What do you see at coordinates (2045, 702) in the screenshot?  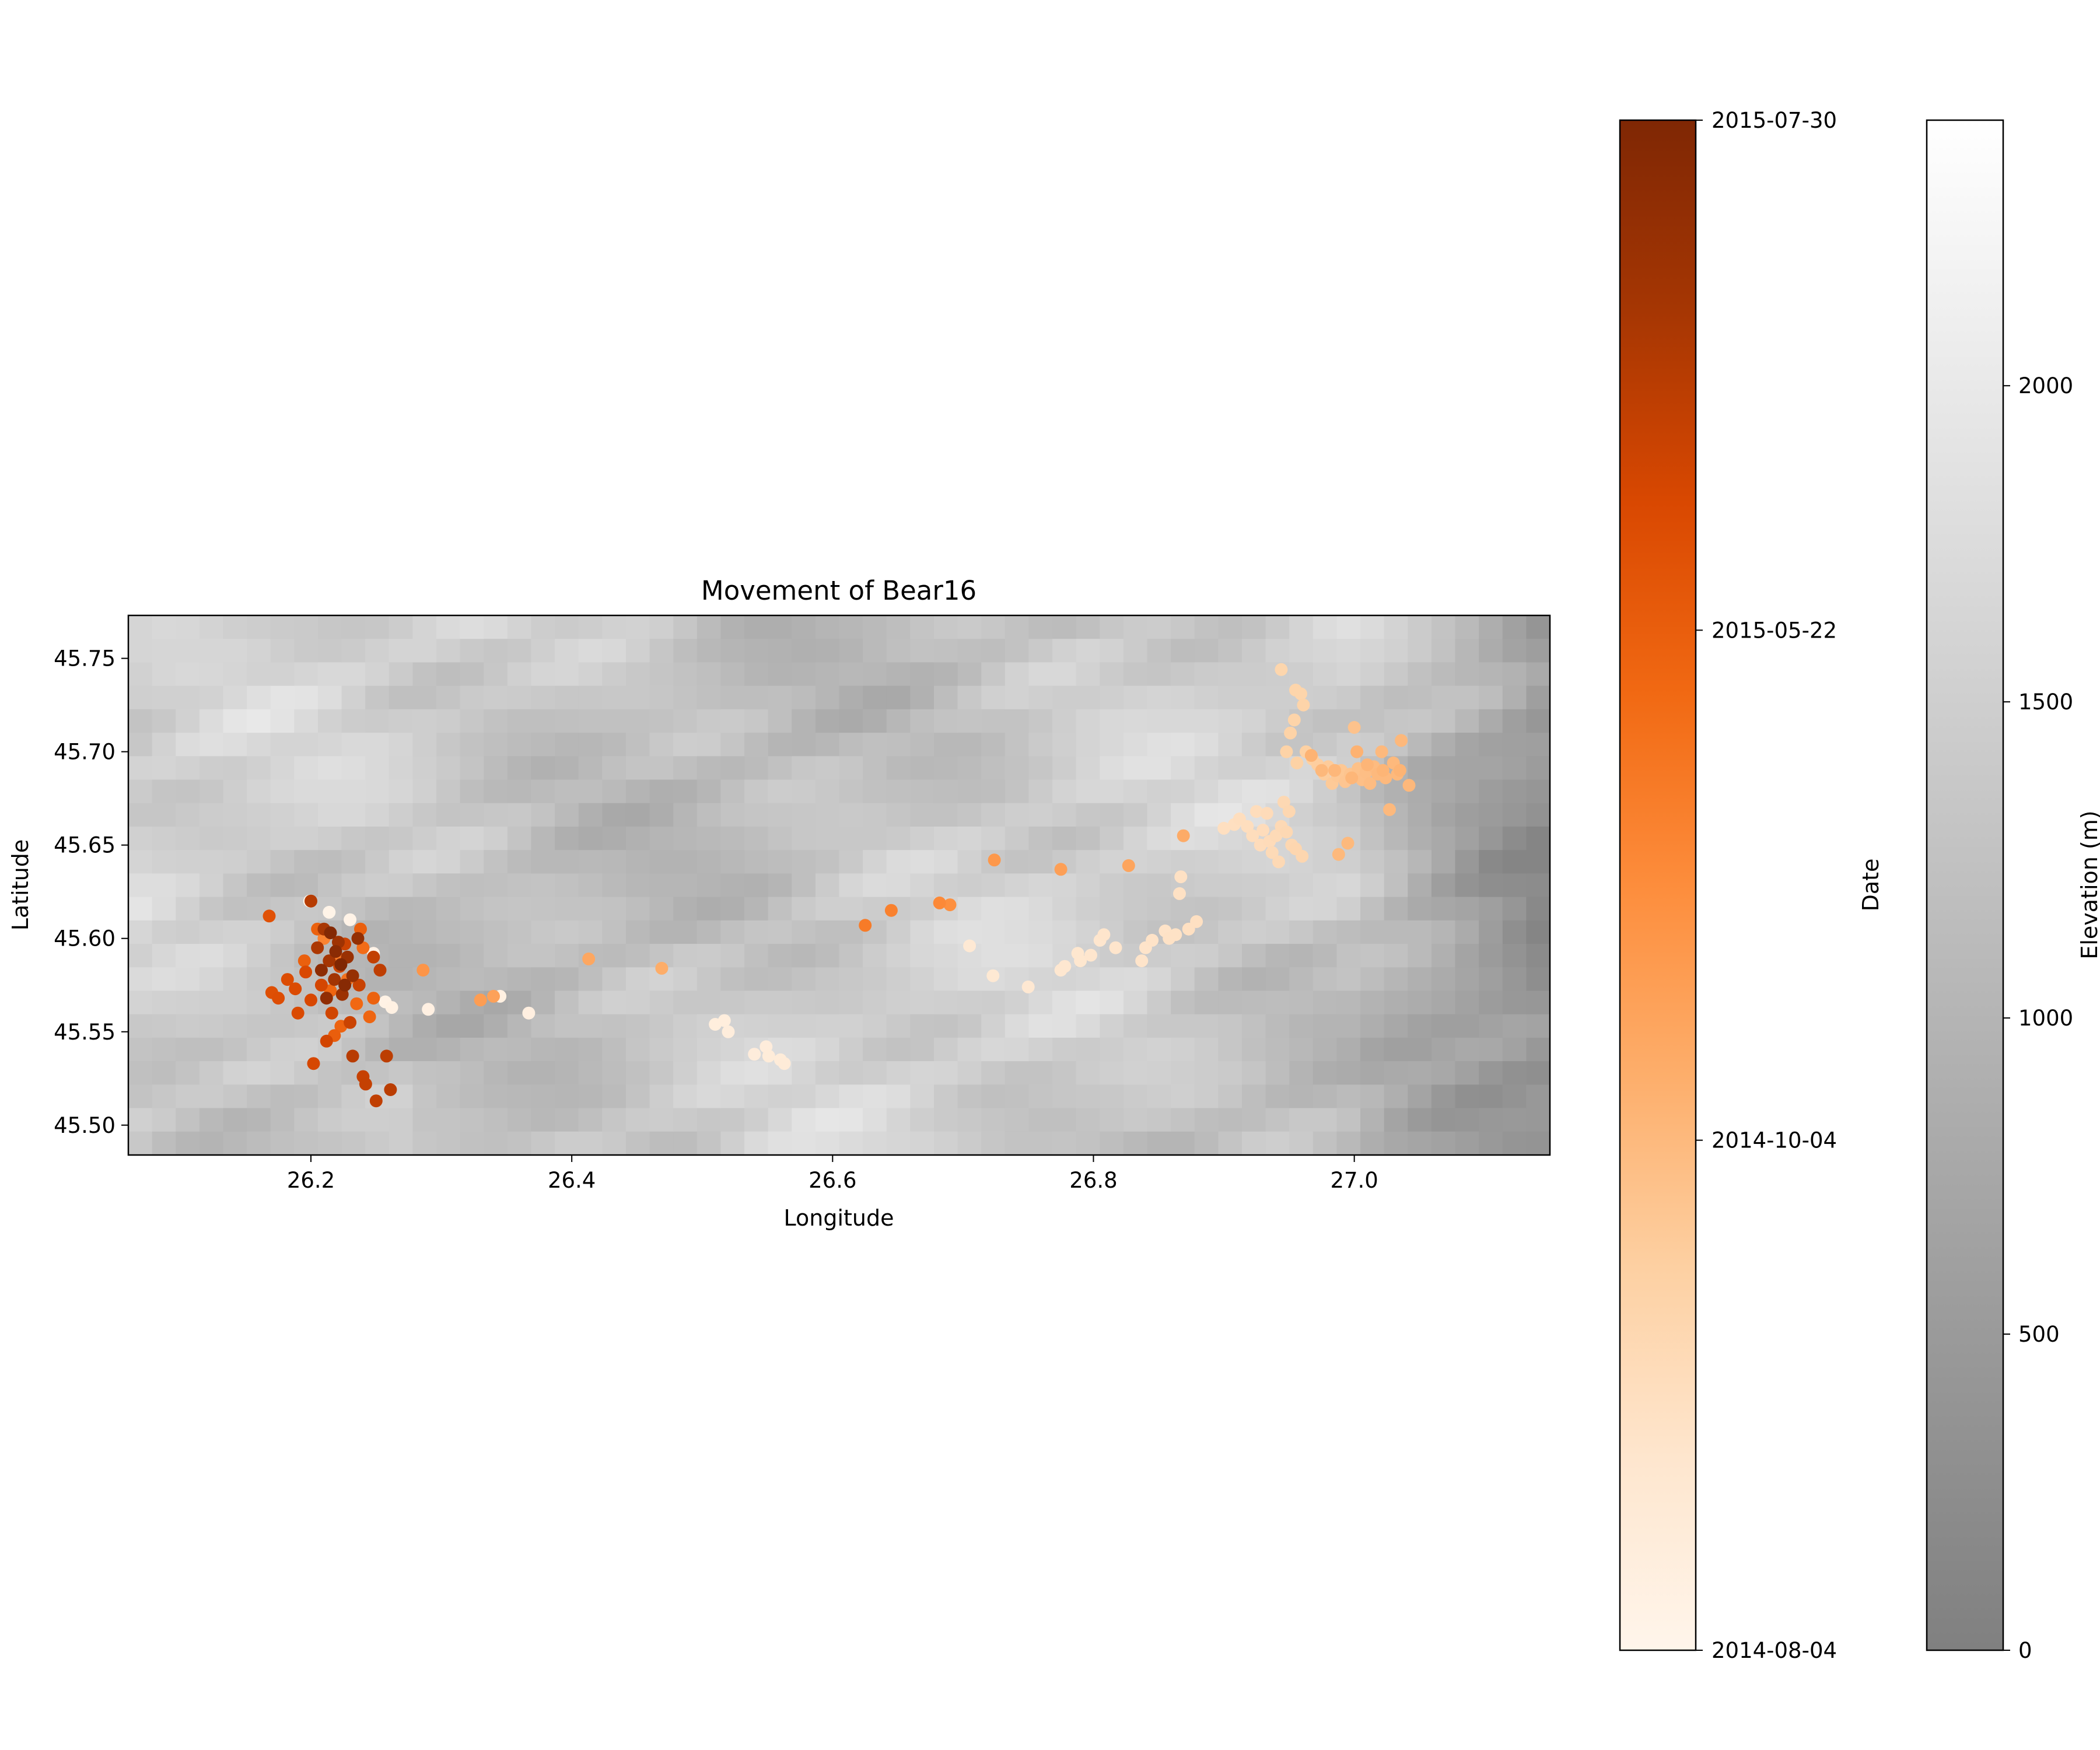 I see `elevation-colorbar-tick-label: 1500` at bounding box center [2045, 702].